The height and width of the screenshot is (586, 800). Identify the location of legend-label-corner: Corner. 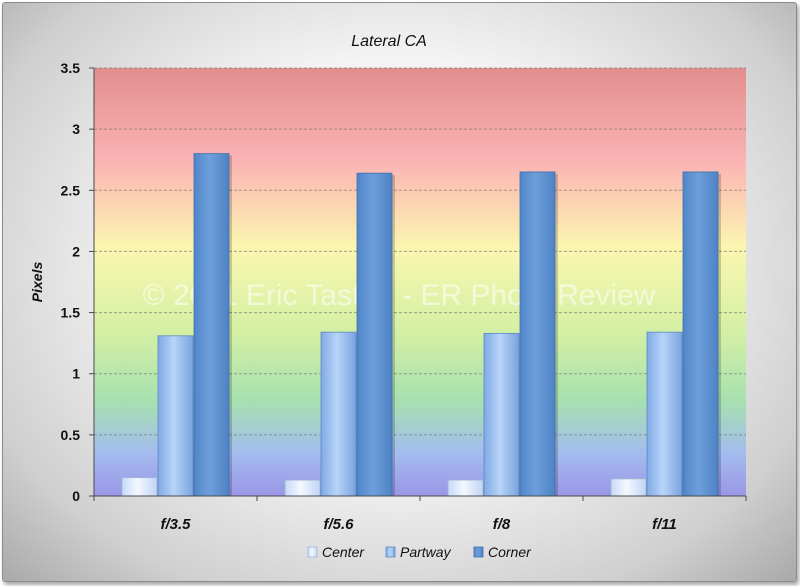
(510, 552).